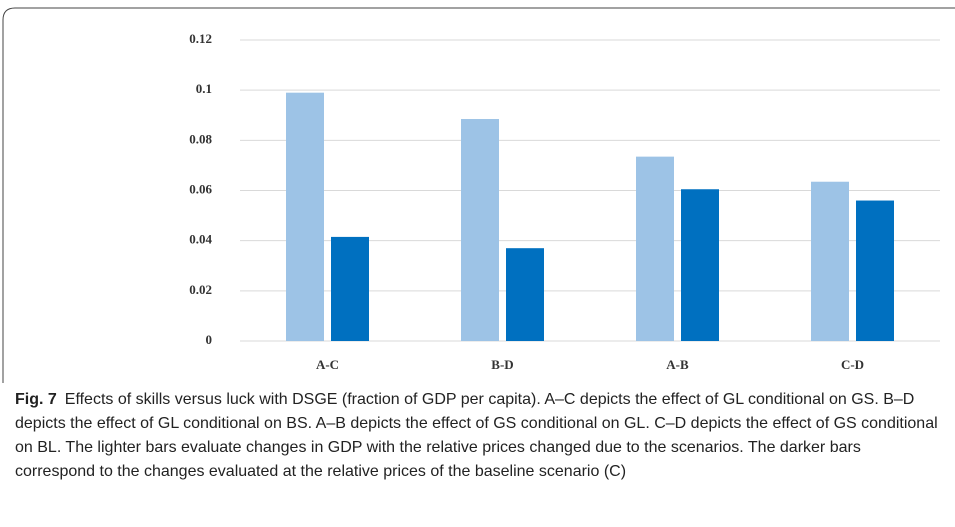  I want to click on caption-label: Fig. 7, so click(36, 399).